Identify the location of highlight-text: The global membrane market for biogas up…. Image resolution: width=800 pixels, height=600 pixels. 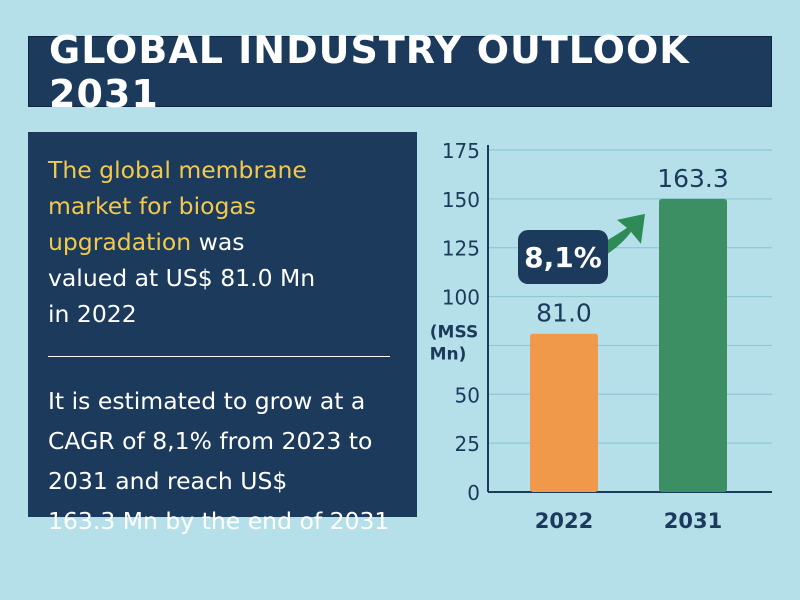
(177, 206).